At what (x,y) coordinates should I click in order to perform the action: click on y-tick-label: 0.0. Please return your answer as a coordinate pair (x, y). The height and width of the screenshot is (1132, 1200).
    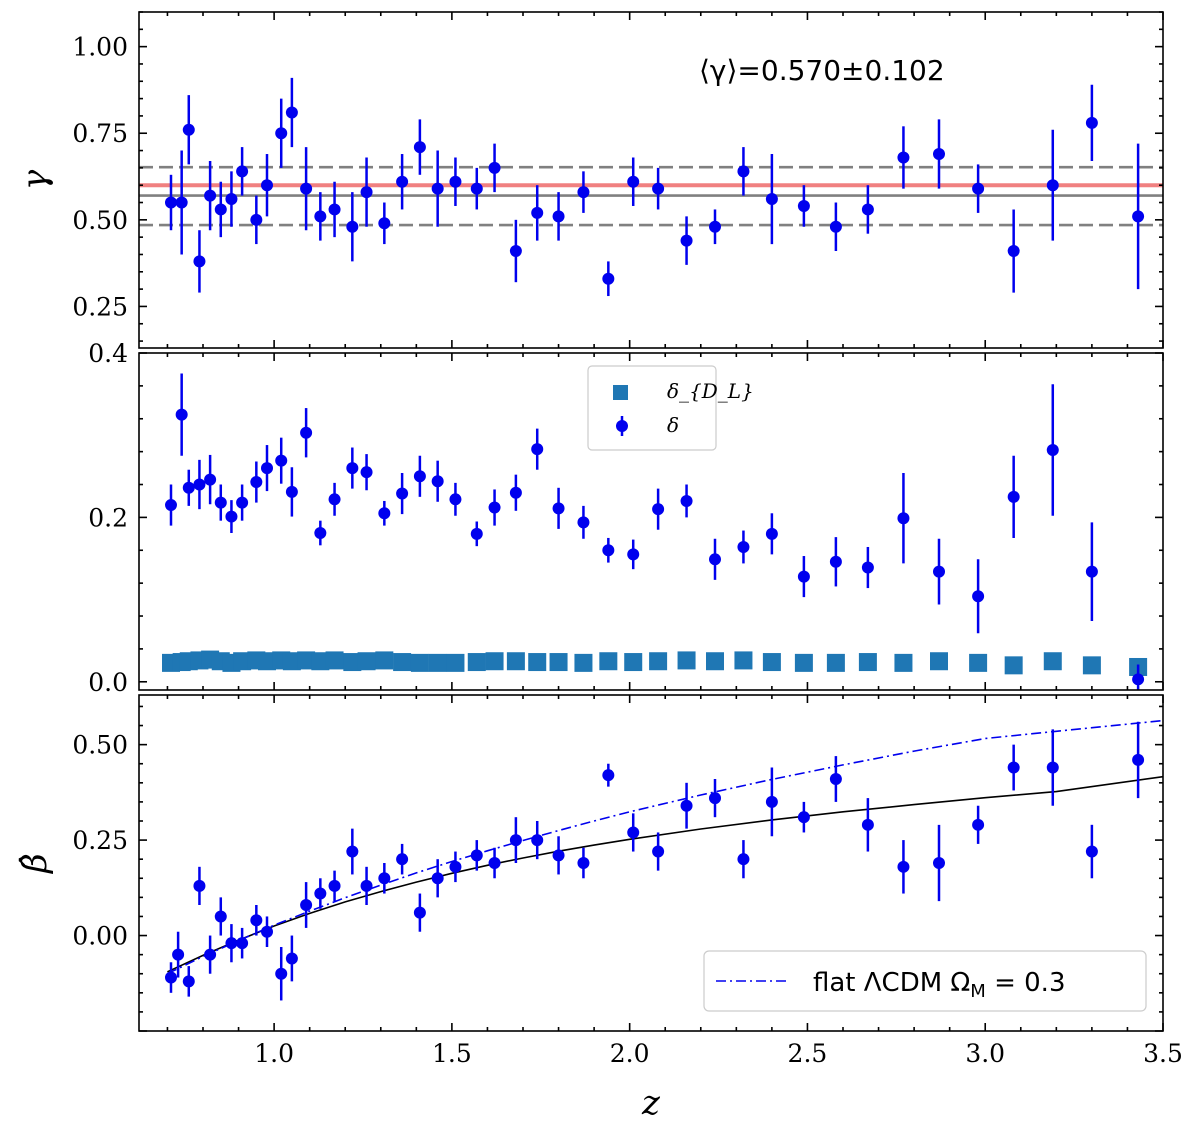
    Looking at the image, I should click on (108, 682).